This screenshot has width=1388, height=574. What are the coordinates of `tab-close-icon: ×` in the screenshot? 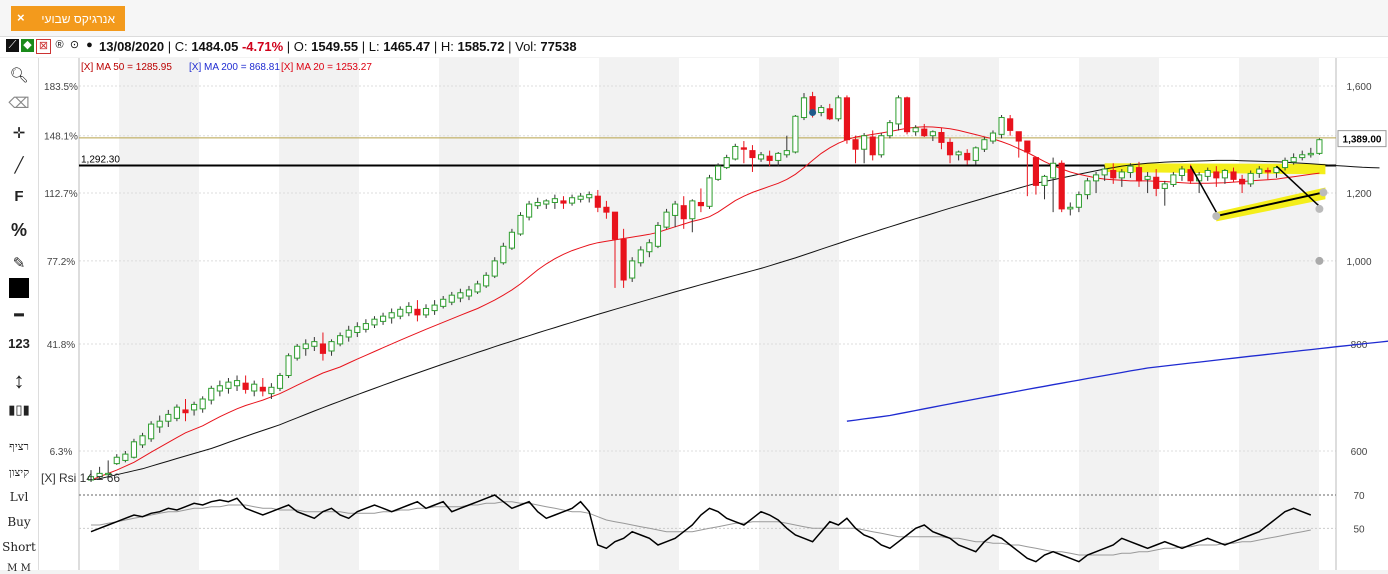 It's located at (21, 17).